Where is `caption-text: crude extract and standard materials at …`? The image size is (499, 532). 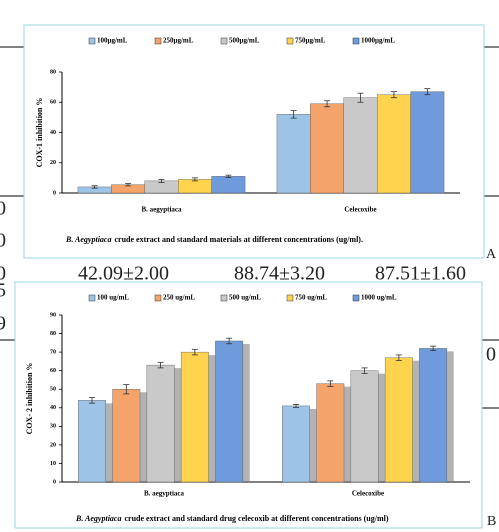 caption-text: crude extract and standard materials at … is located at coordinates (238, 239).